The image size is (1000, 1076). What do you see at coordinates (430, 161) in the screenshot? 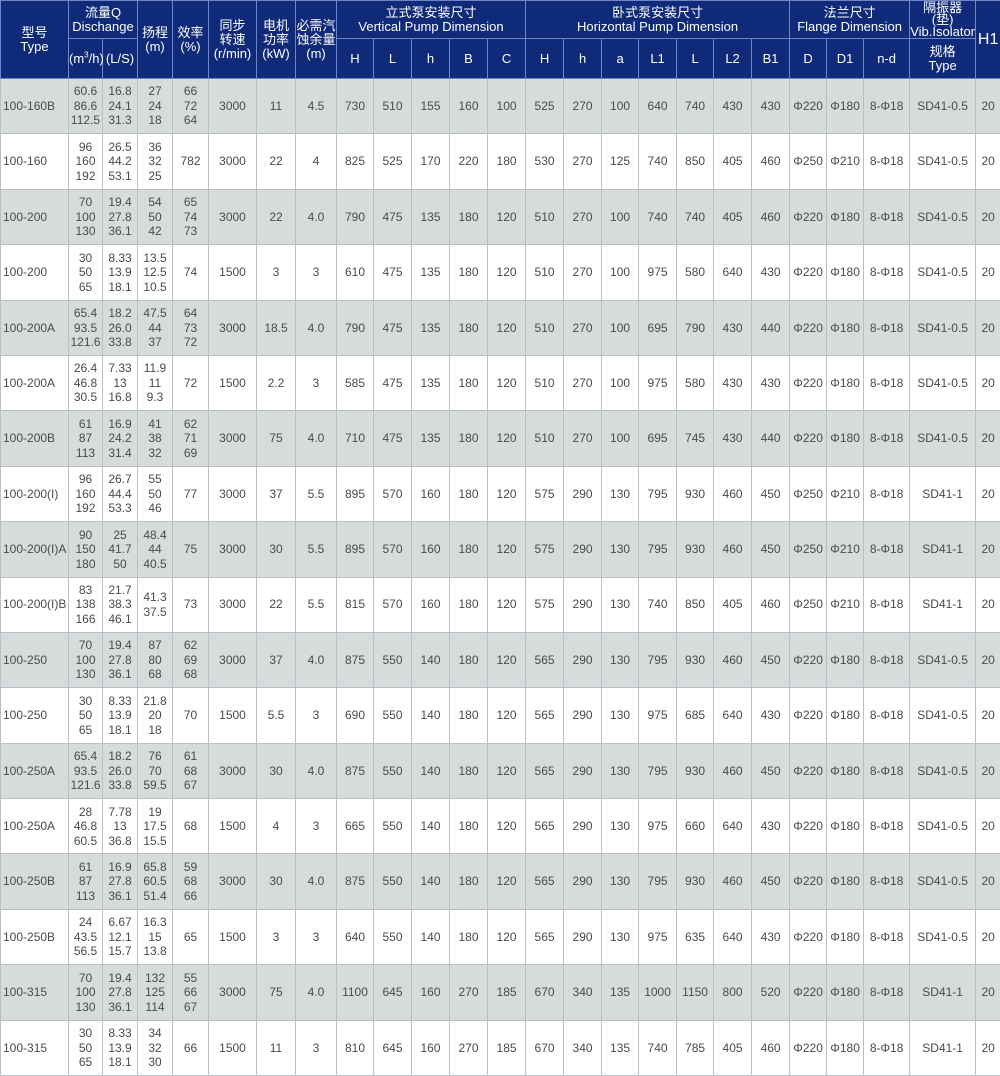
I see `cell-vertical-h: 170` at bounding box center [430, 161].